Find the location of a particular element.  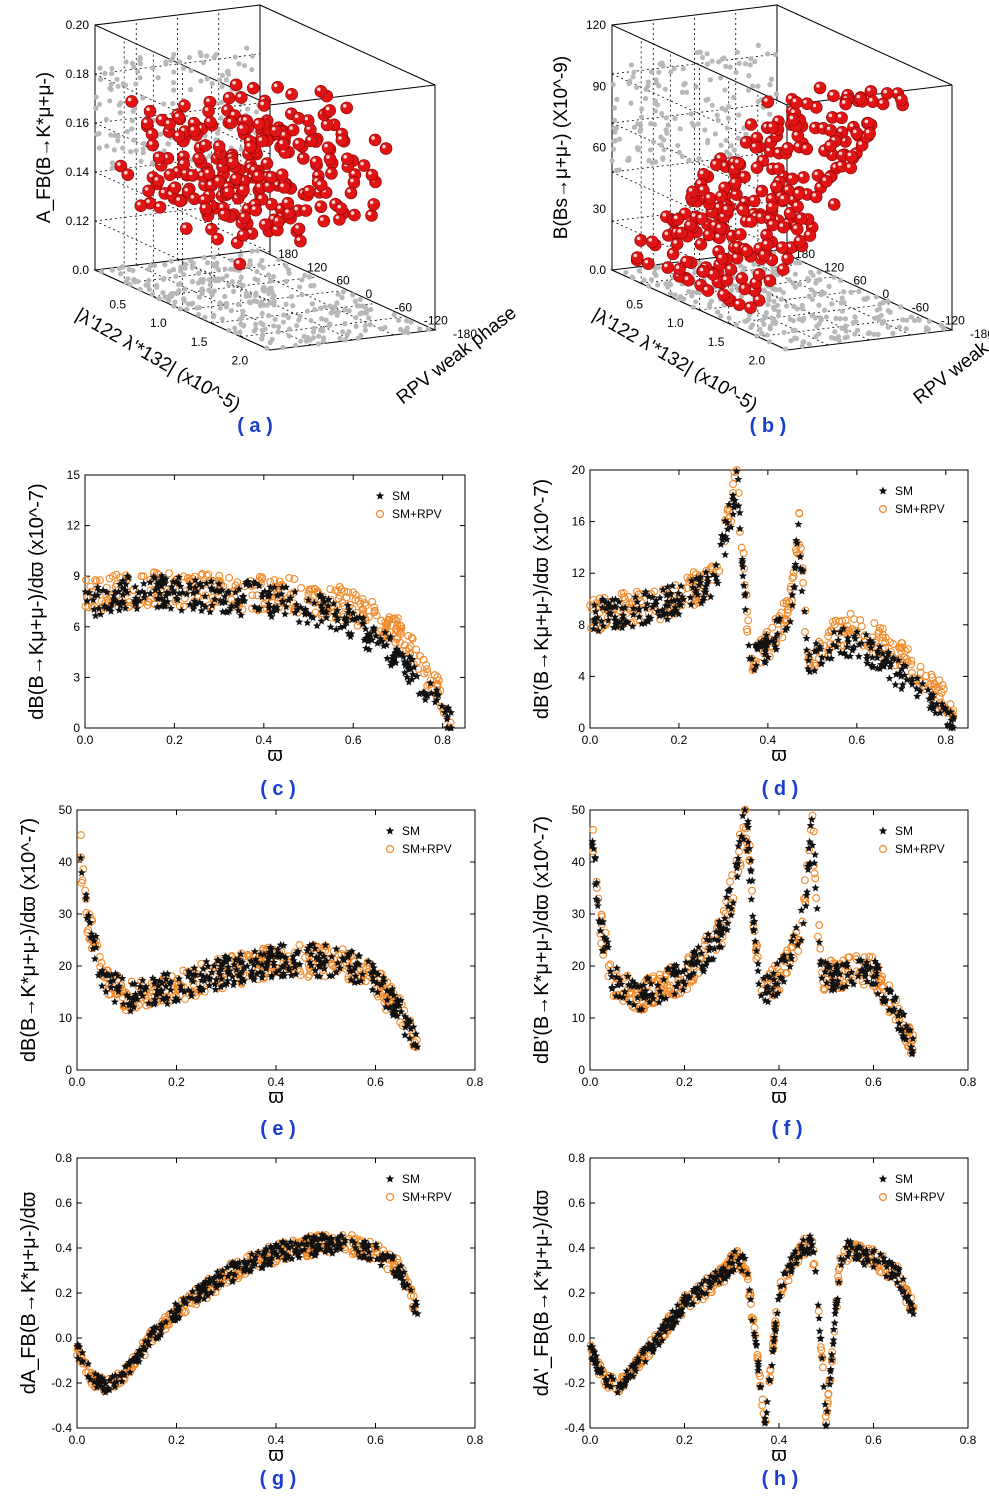

legend-label-sm: SM is located at coordinates (411, 831).